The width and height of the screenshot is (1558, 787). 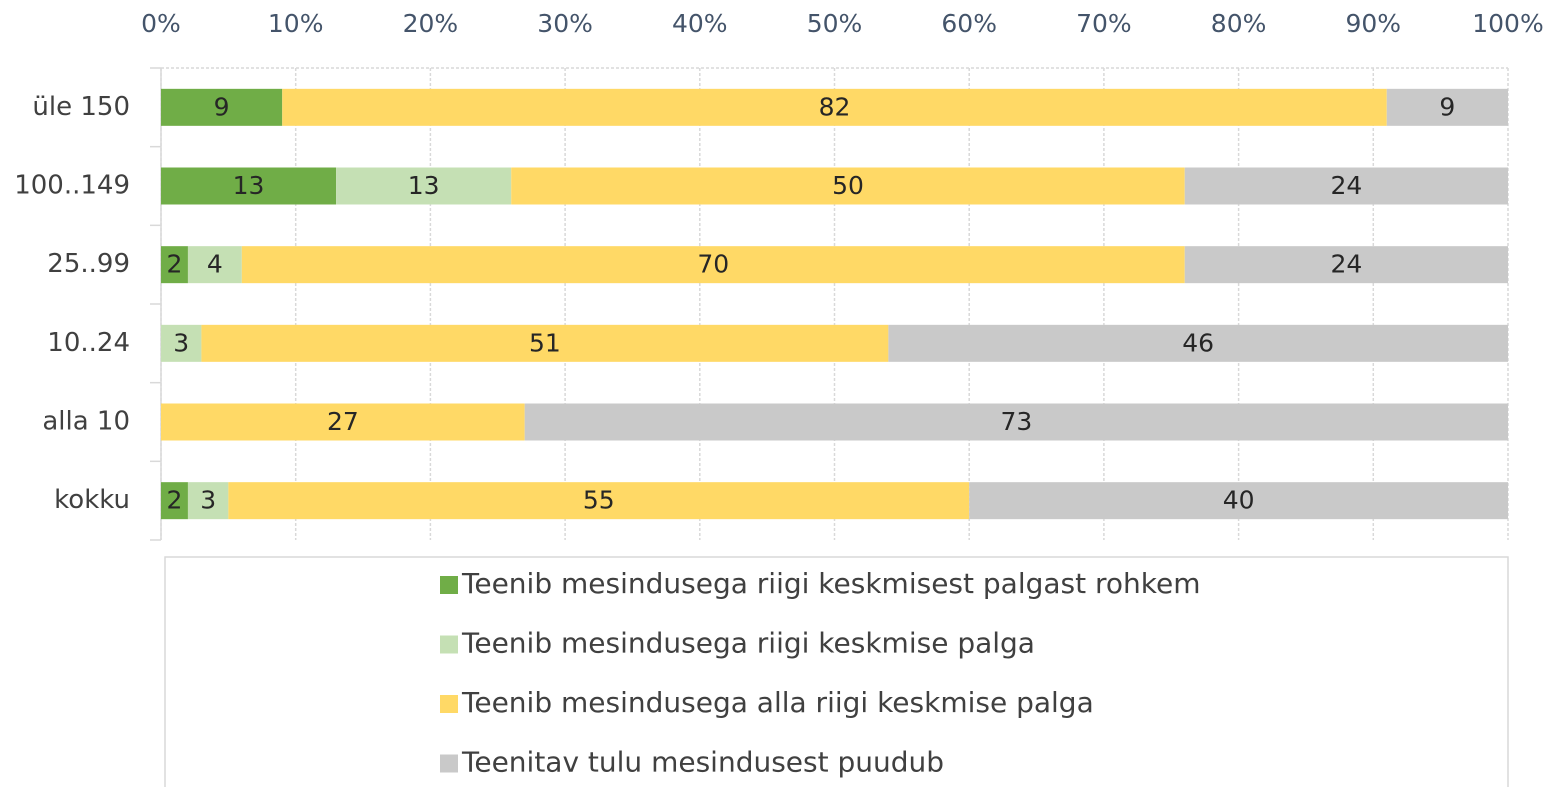 What do you see at coordinates (1507, 23) in the screenshot?
I see `x-tick-label: 100%` at bounding box center [1507, 23].